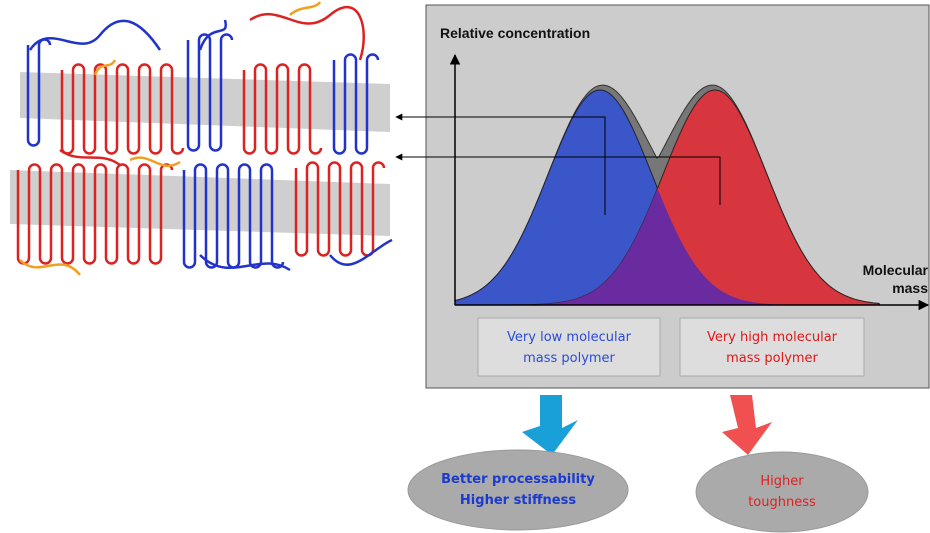 This screenshot has width=930, height=533. What do you see at coordinates (782, 481) in the screenshot?
I see `high-result: Higher` at bounding box center [782, 481].